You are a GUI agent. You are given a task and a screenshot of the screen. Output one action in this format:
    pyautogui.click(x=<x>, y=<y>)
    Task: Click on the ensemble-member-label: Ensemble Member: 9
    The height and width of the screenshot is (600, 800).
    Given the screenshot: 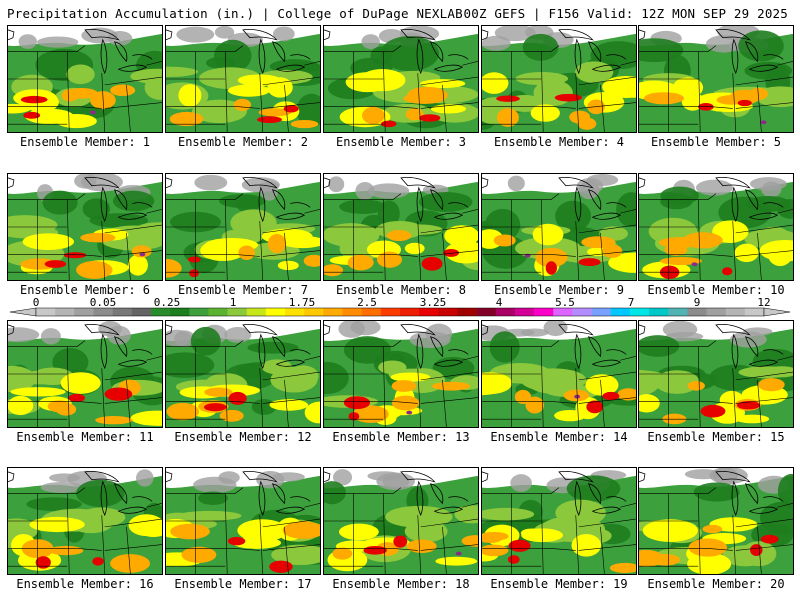 What is the action you would take?
    pyautogui.click(x=559, y=290)
    